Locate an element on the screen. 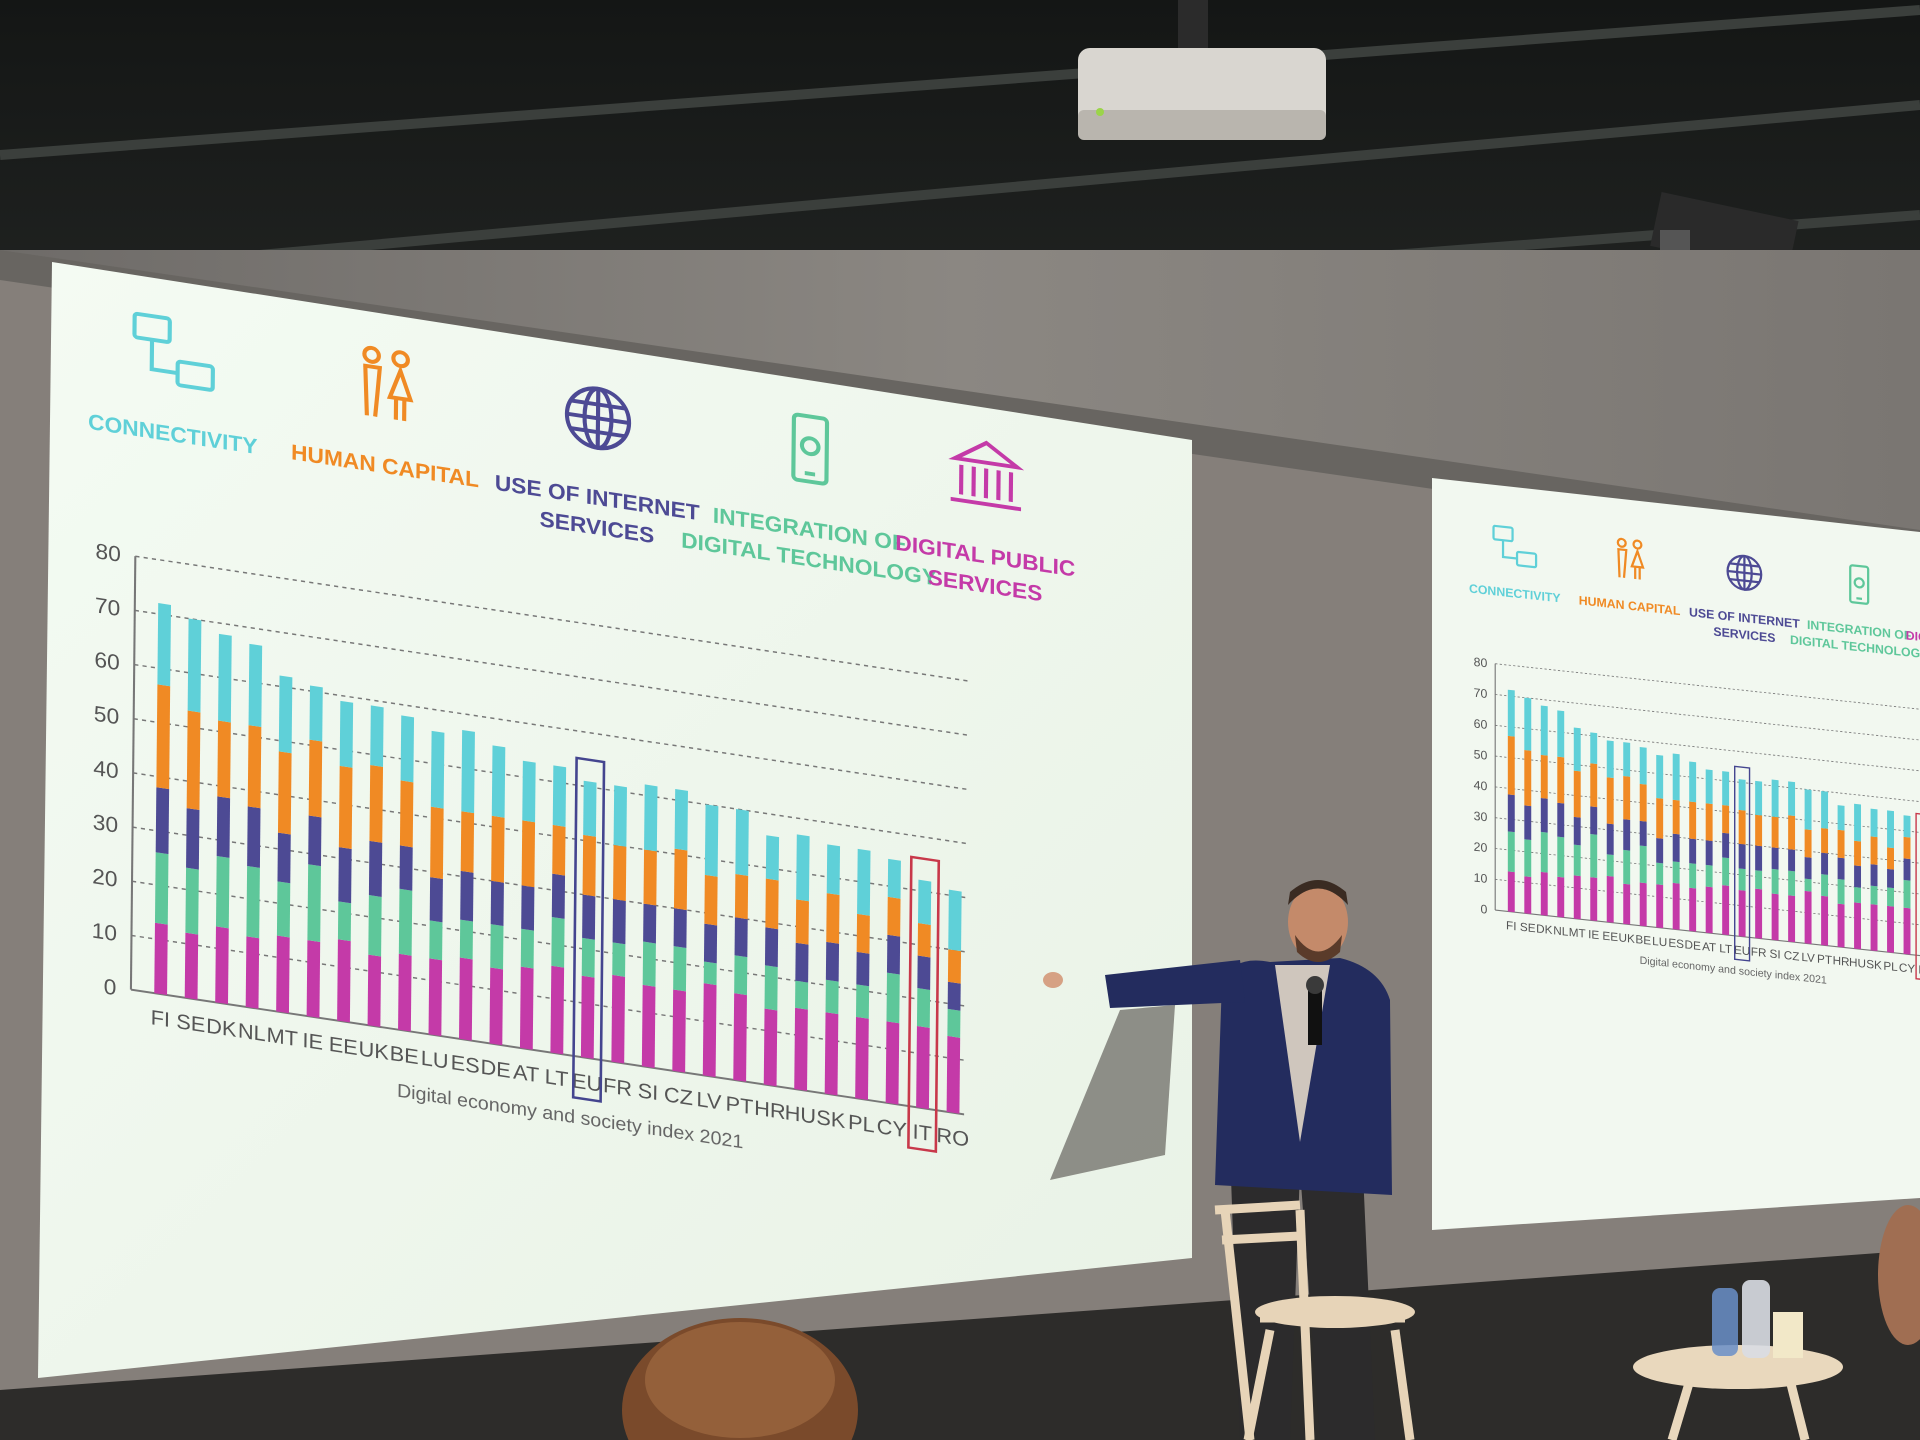 Image resolution: width=1920 pixels, height=1440 pixels. x-tick-label: SI is located at coordinates (1775, 954).